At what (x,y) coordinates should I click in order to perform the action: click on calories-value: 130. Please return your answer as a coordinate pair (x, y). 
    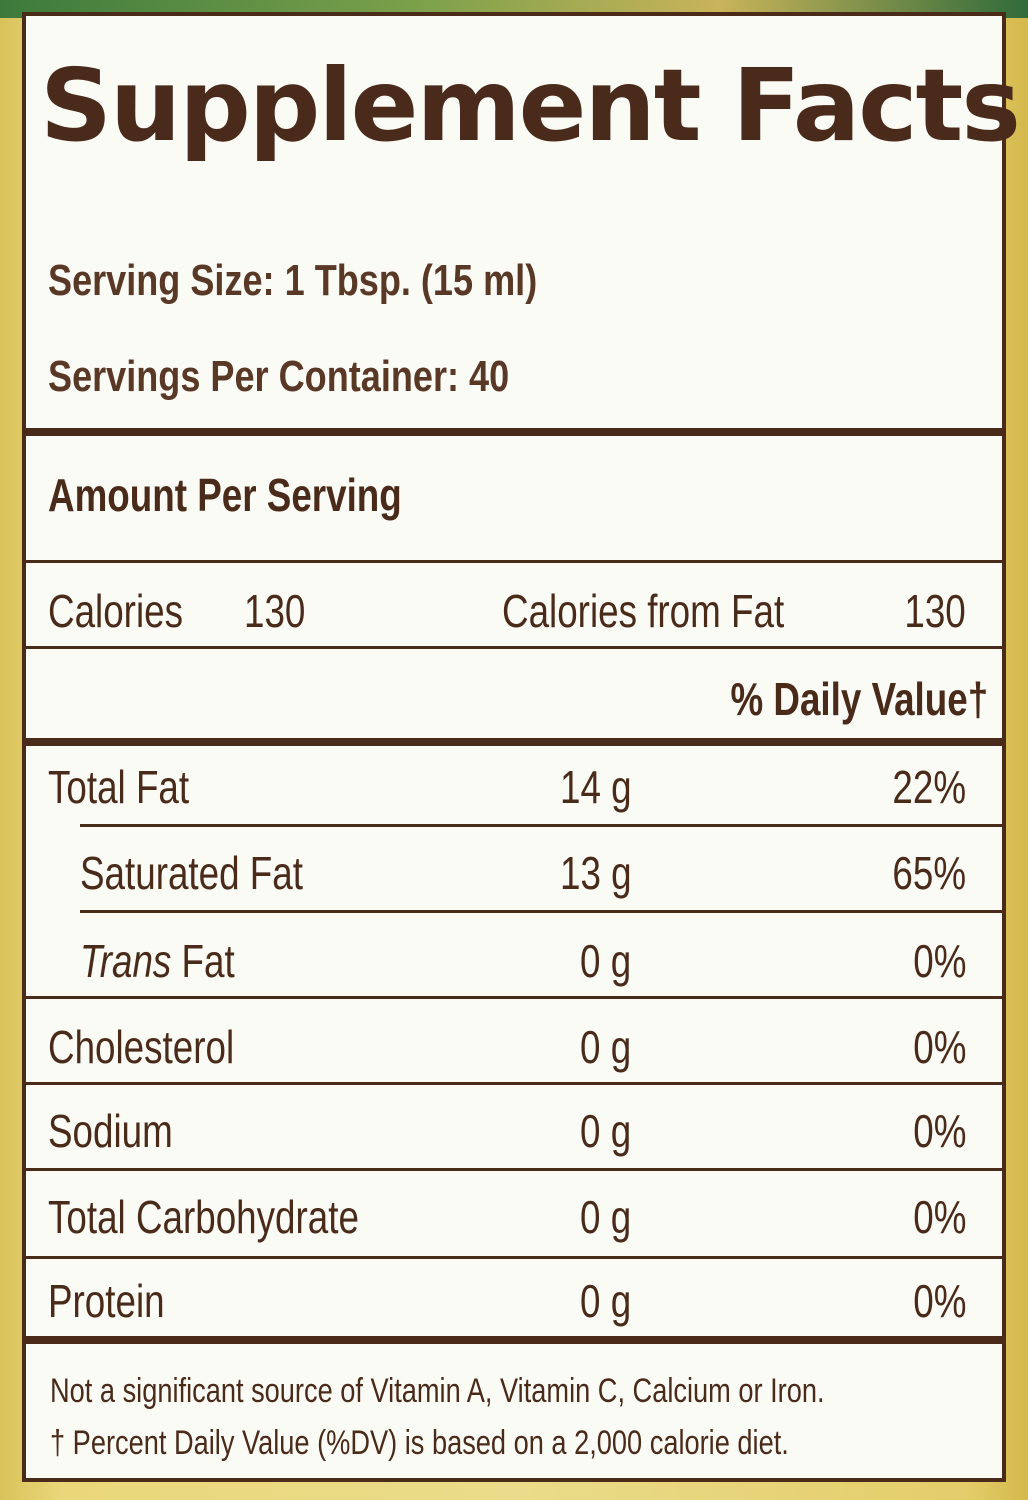
    Looking at the image, I should click on (275, 611).